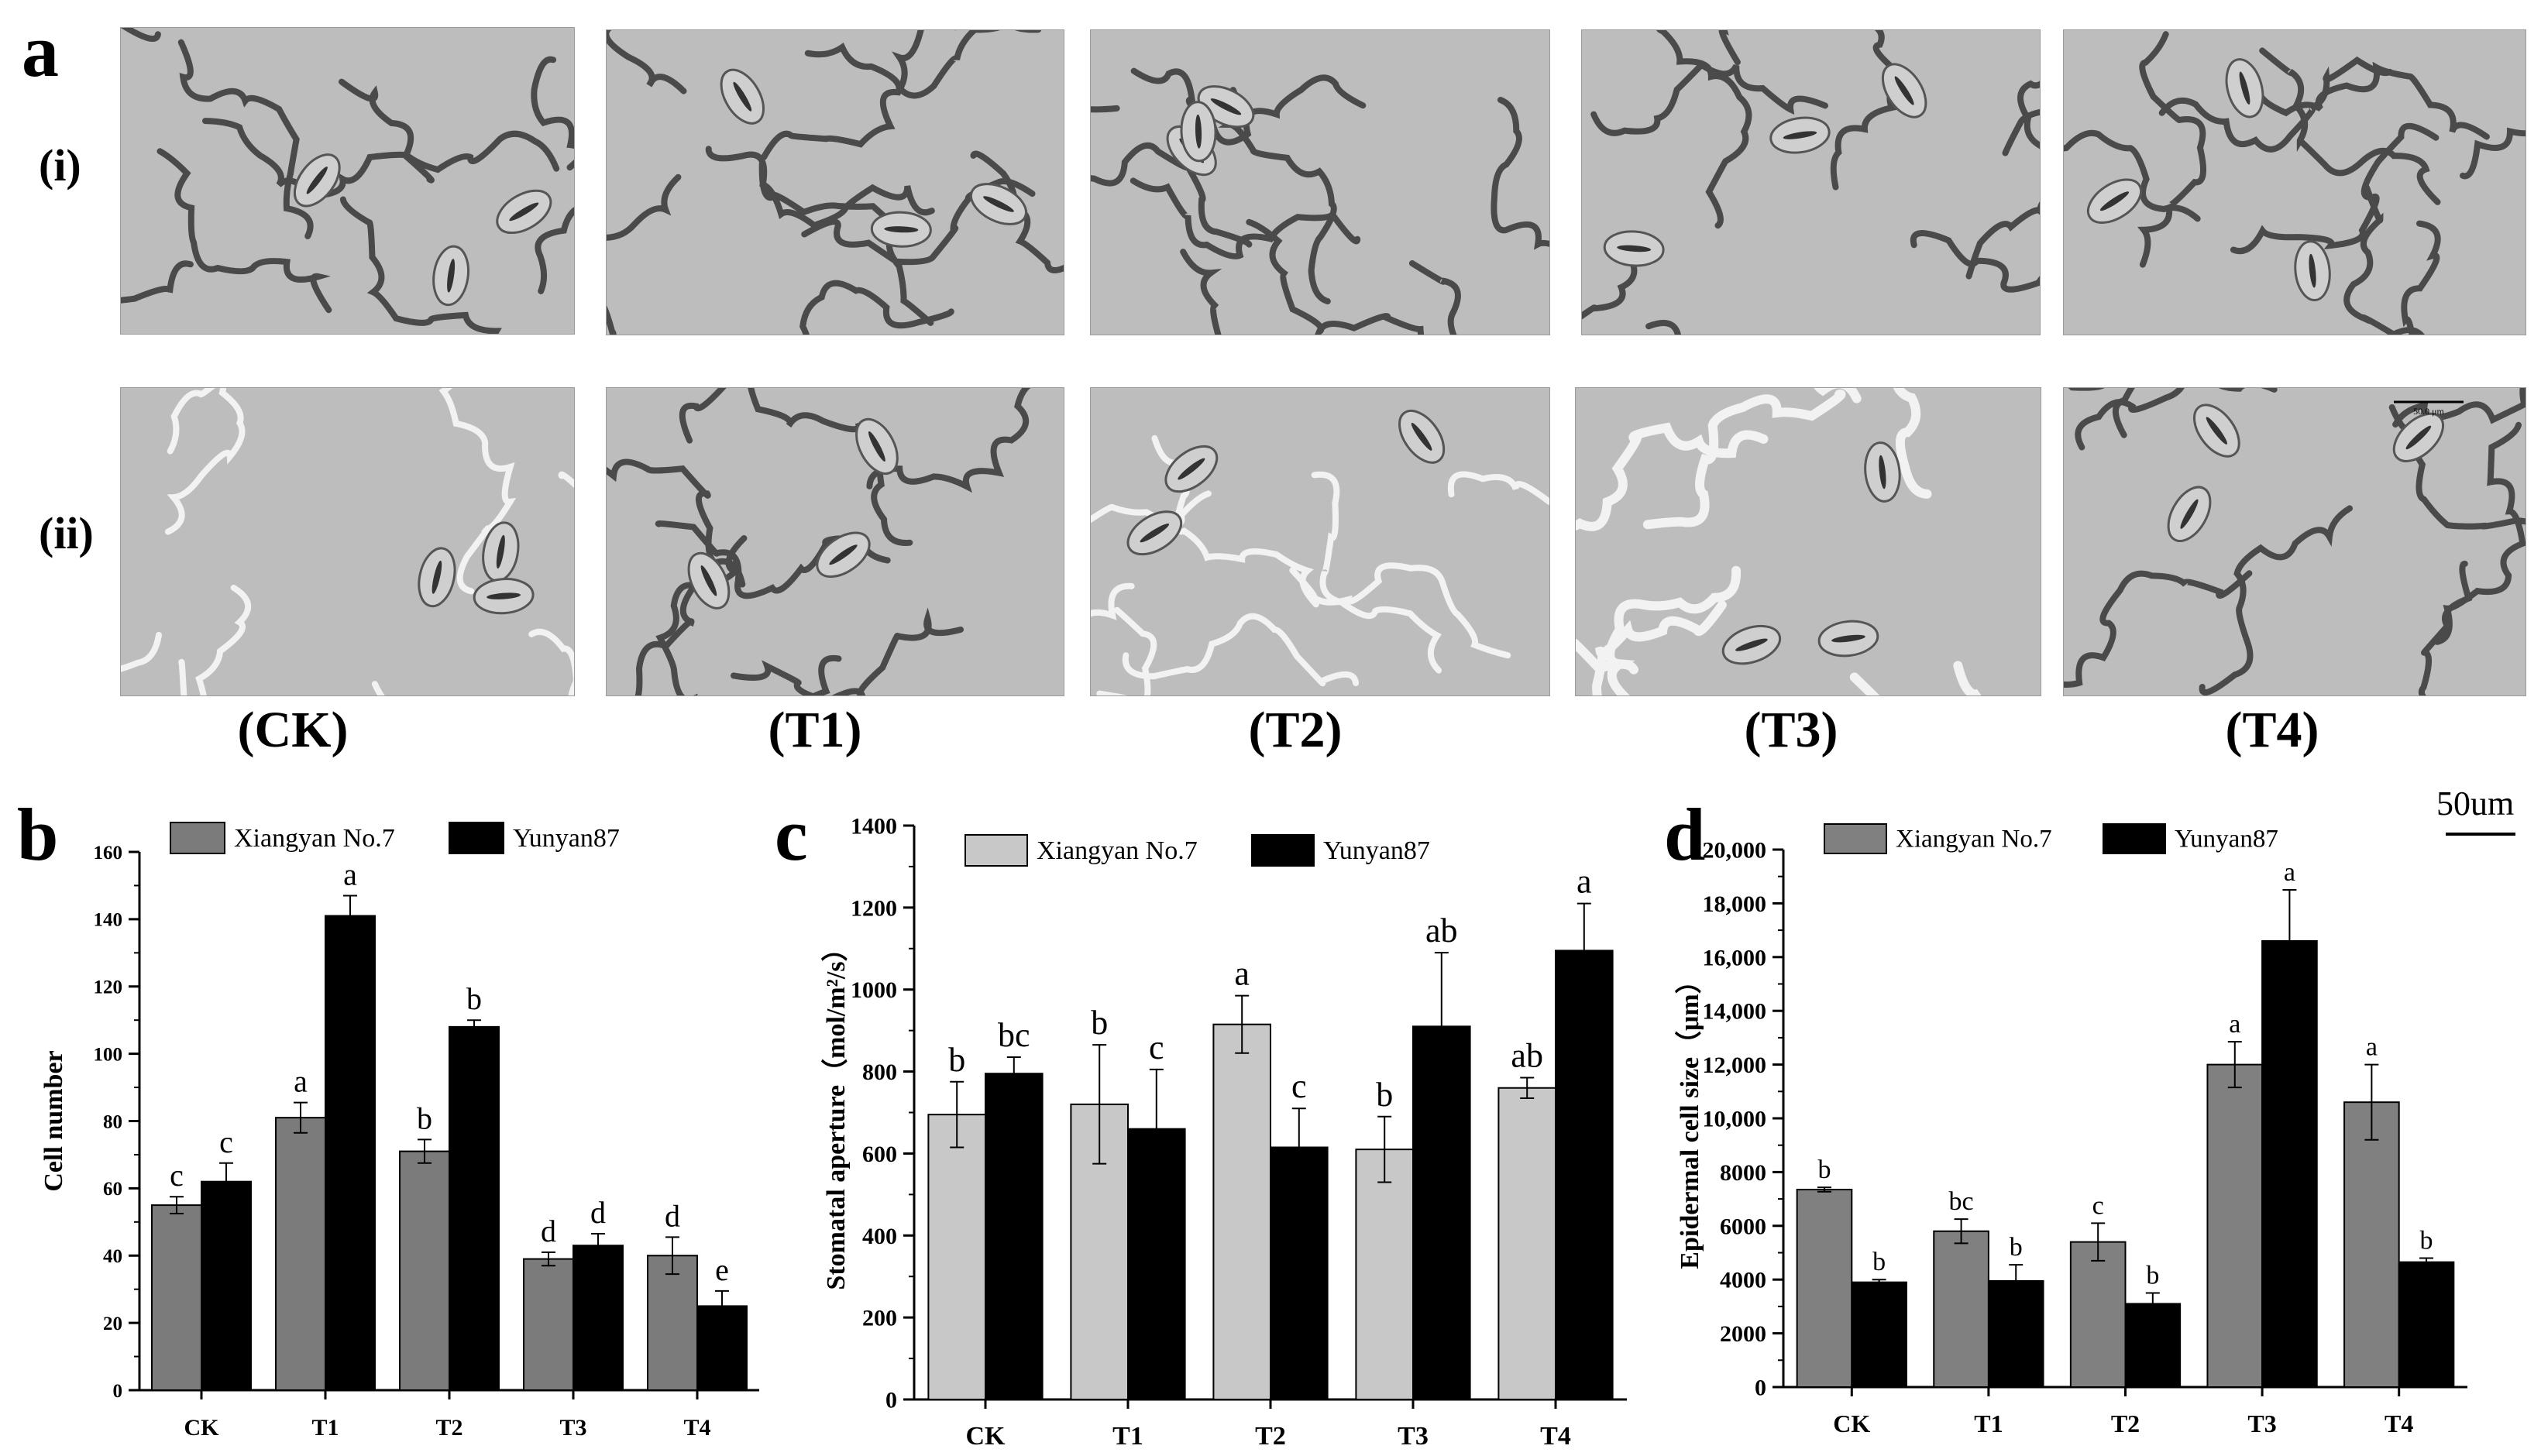 The width and height of the screenshot is (2541, 1456). What do you see at coordinates (112, 1256) in the screenshot?
I see `y-tick-label: 40` at bounding box center [112, 1256].